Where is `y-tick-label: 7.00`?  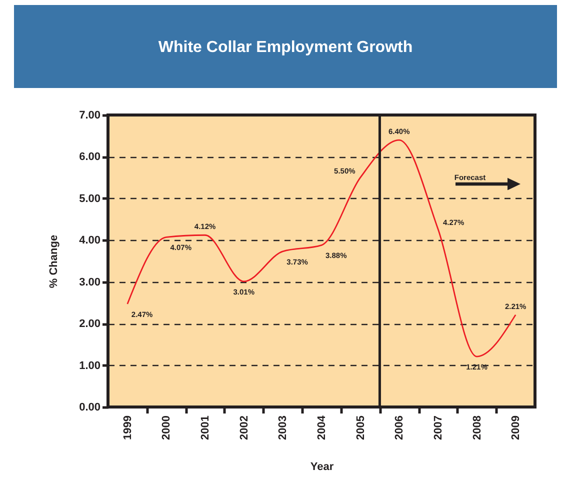 y-tick-label: 7.00 is located at coordinates (89, 116).